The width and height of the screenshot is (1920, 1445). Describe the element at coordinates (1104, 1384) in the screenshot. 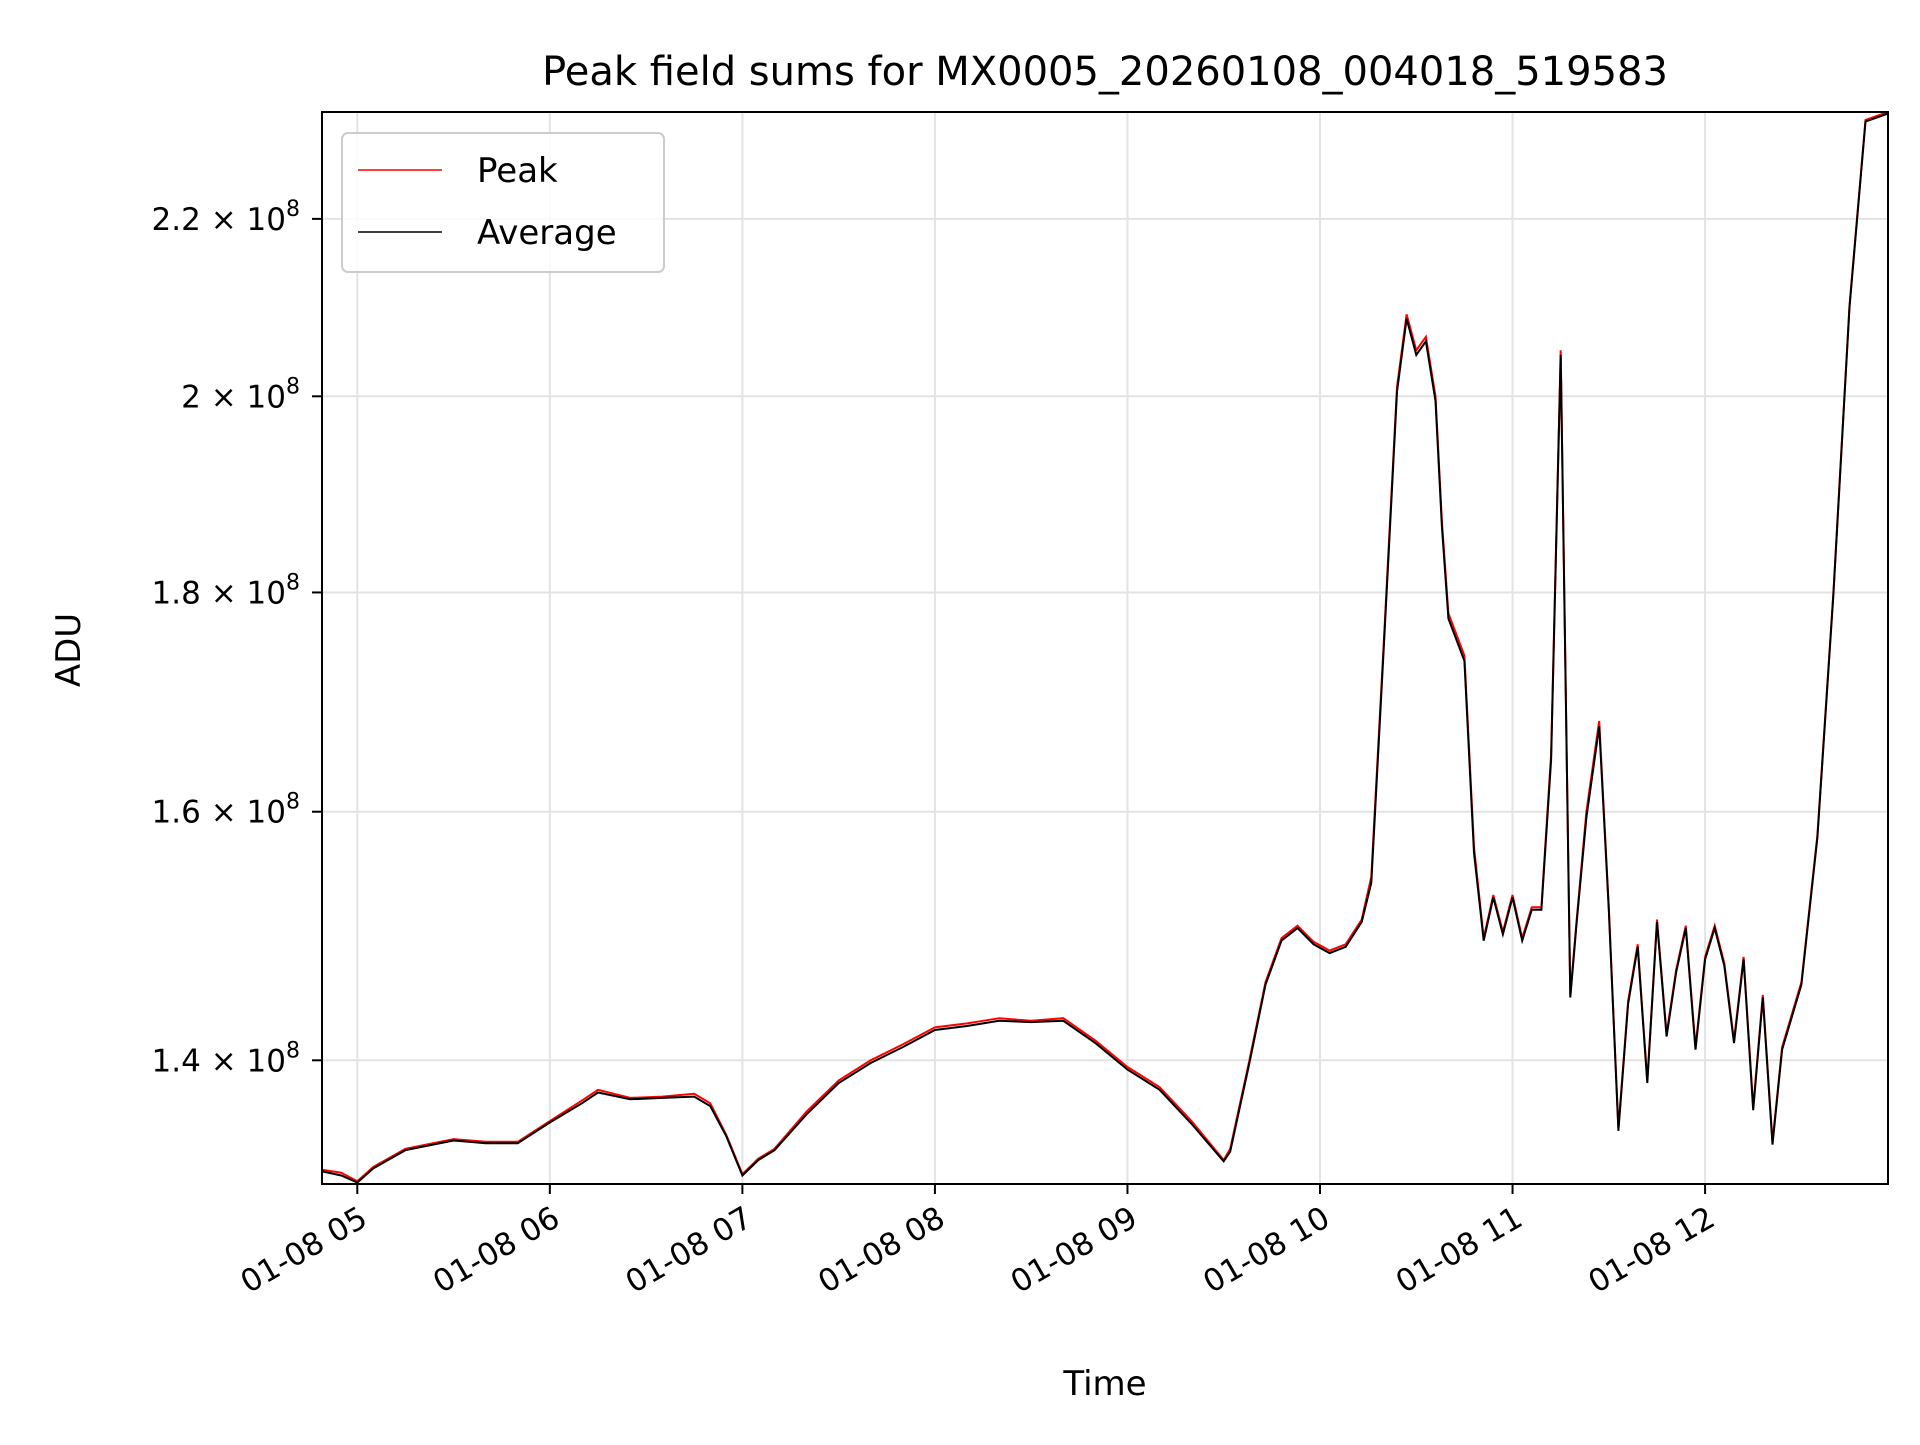

I see `x-axis-label: Time` at that location.